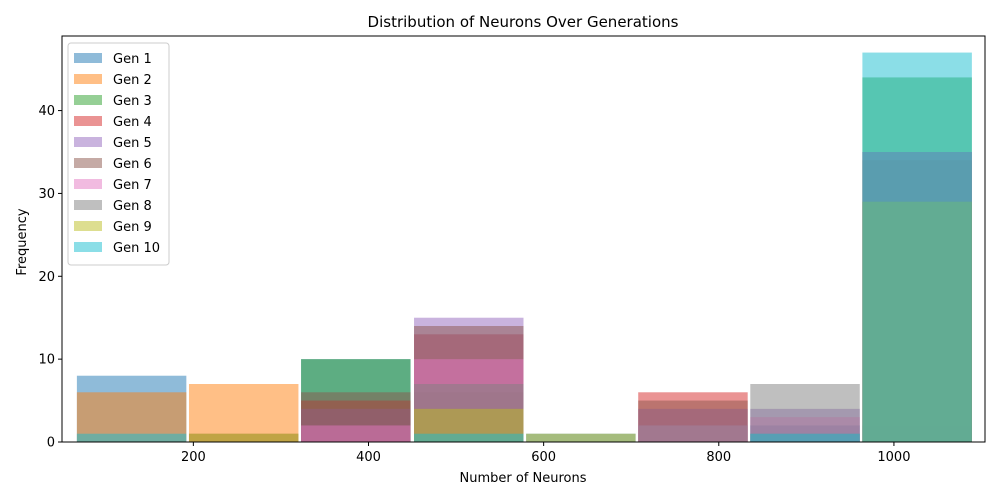 This screenshot has width=1000, height=500. What do you see at coordinates (46, 360) in the screenshot?
I see `y-tick-label: 10` at bounding box center [46, 360].